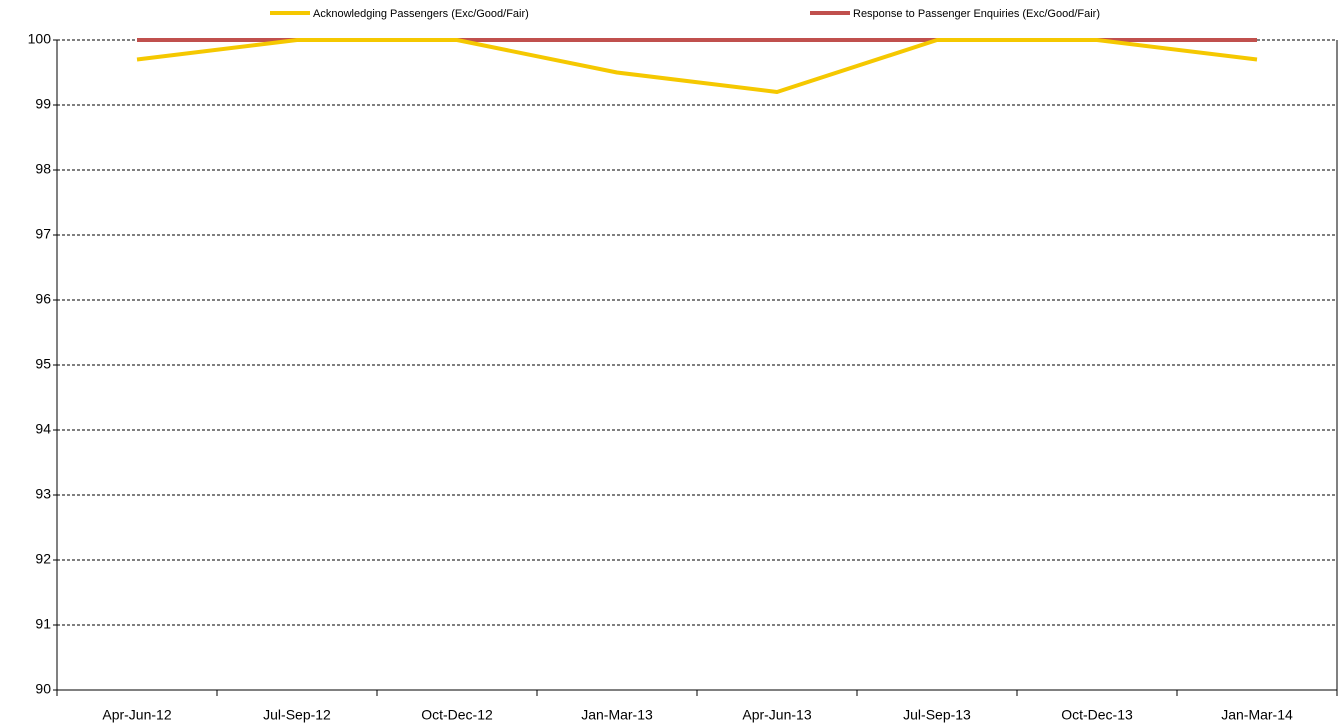  I want to click on x-tick-label: Apr-Jun-13, so click(776, 715).